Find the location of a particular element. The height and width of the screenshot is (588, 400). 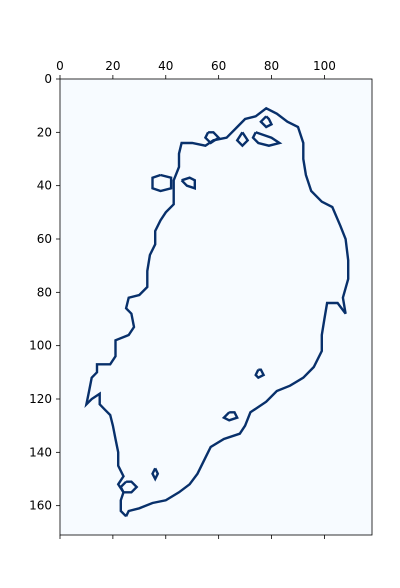

x-tick-label: 20 is located at coordinates (112, 66).